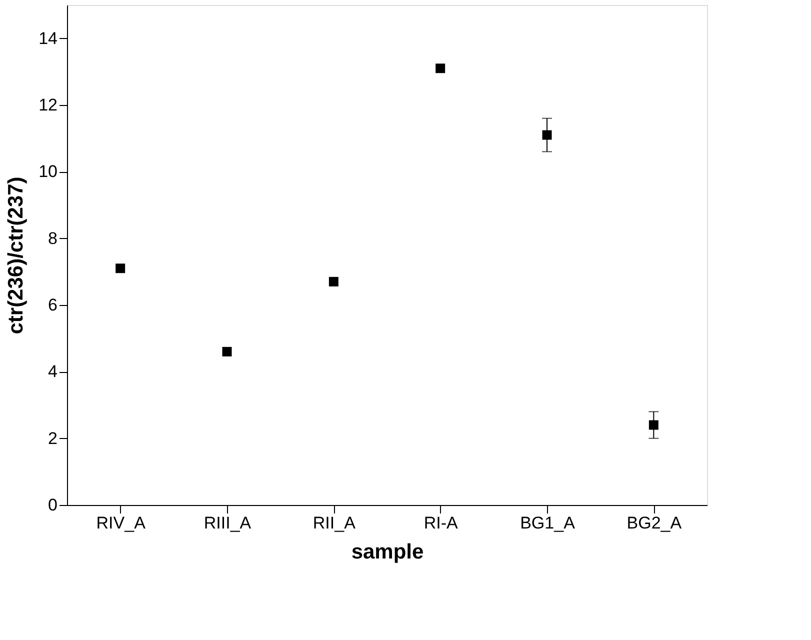 This screenshot has height=640, width=811. Describe the element at coordinates (53, 372) in the screenshot. I see `y-tick-label: 4` at that location.